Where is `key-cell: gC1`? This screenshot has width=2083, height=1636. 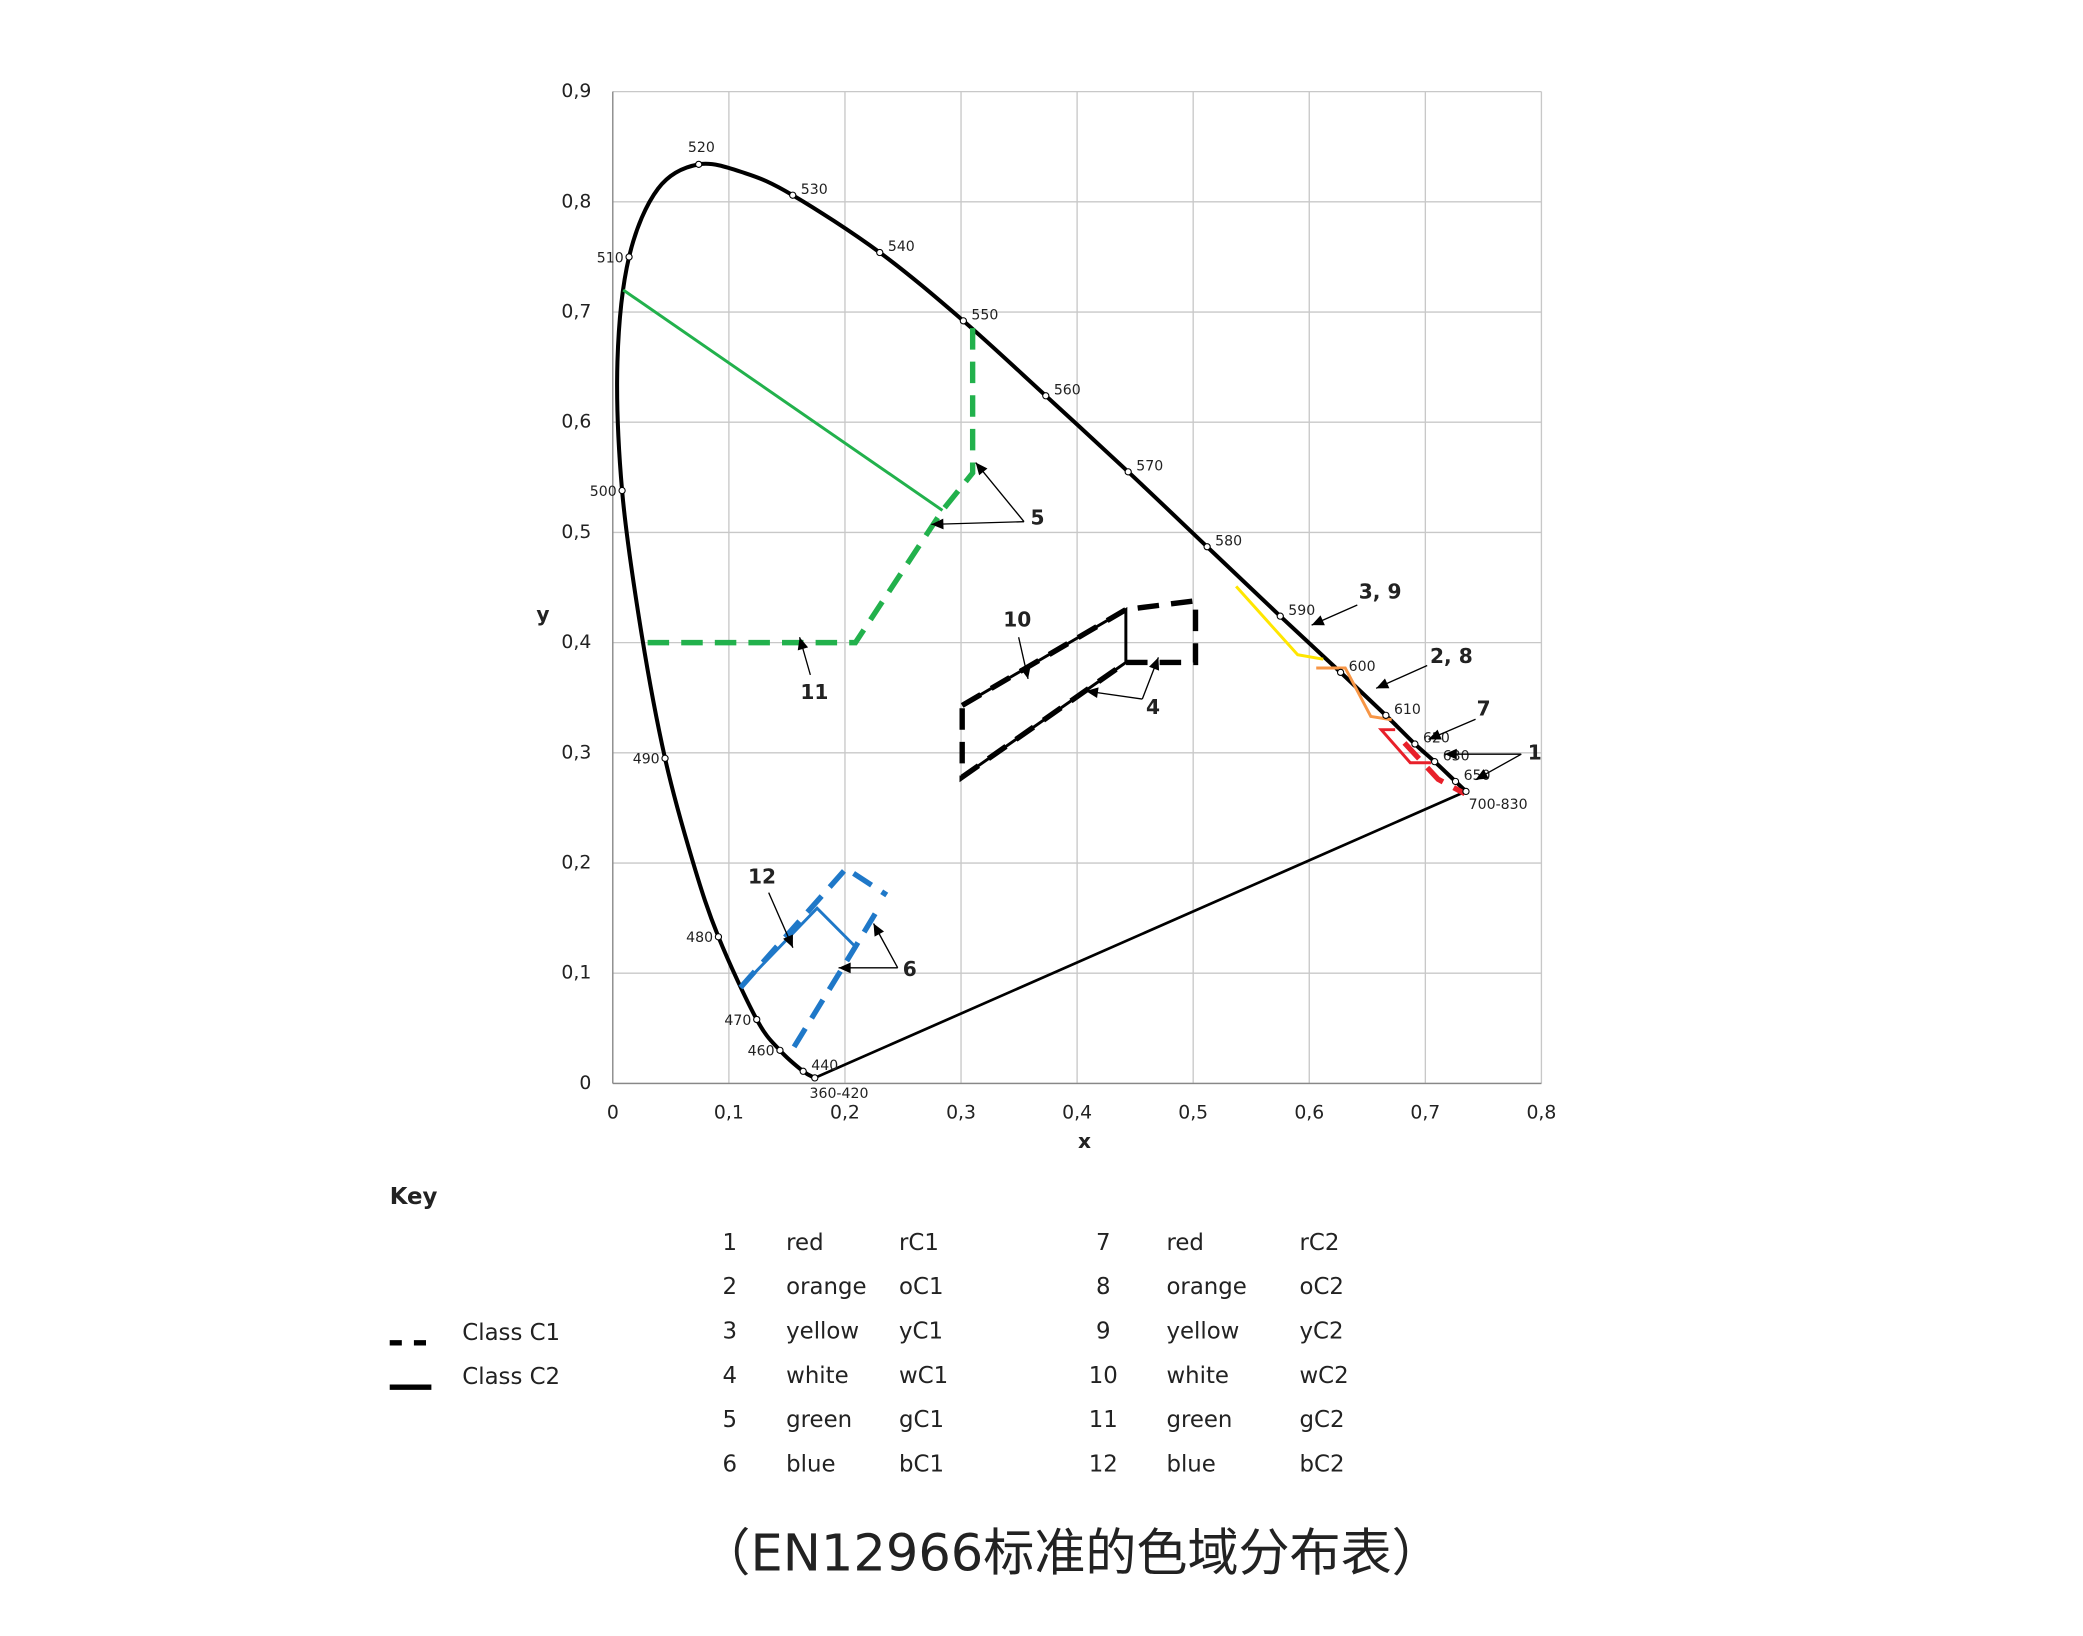 key-cell: gC1 is located at coordinates (921, 1420).